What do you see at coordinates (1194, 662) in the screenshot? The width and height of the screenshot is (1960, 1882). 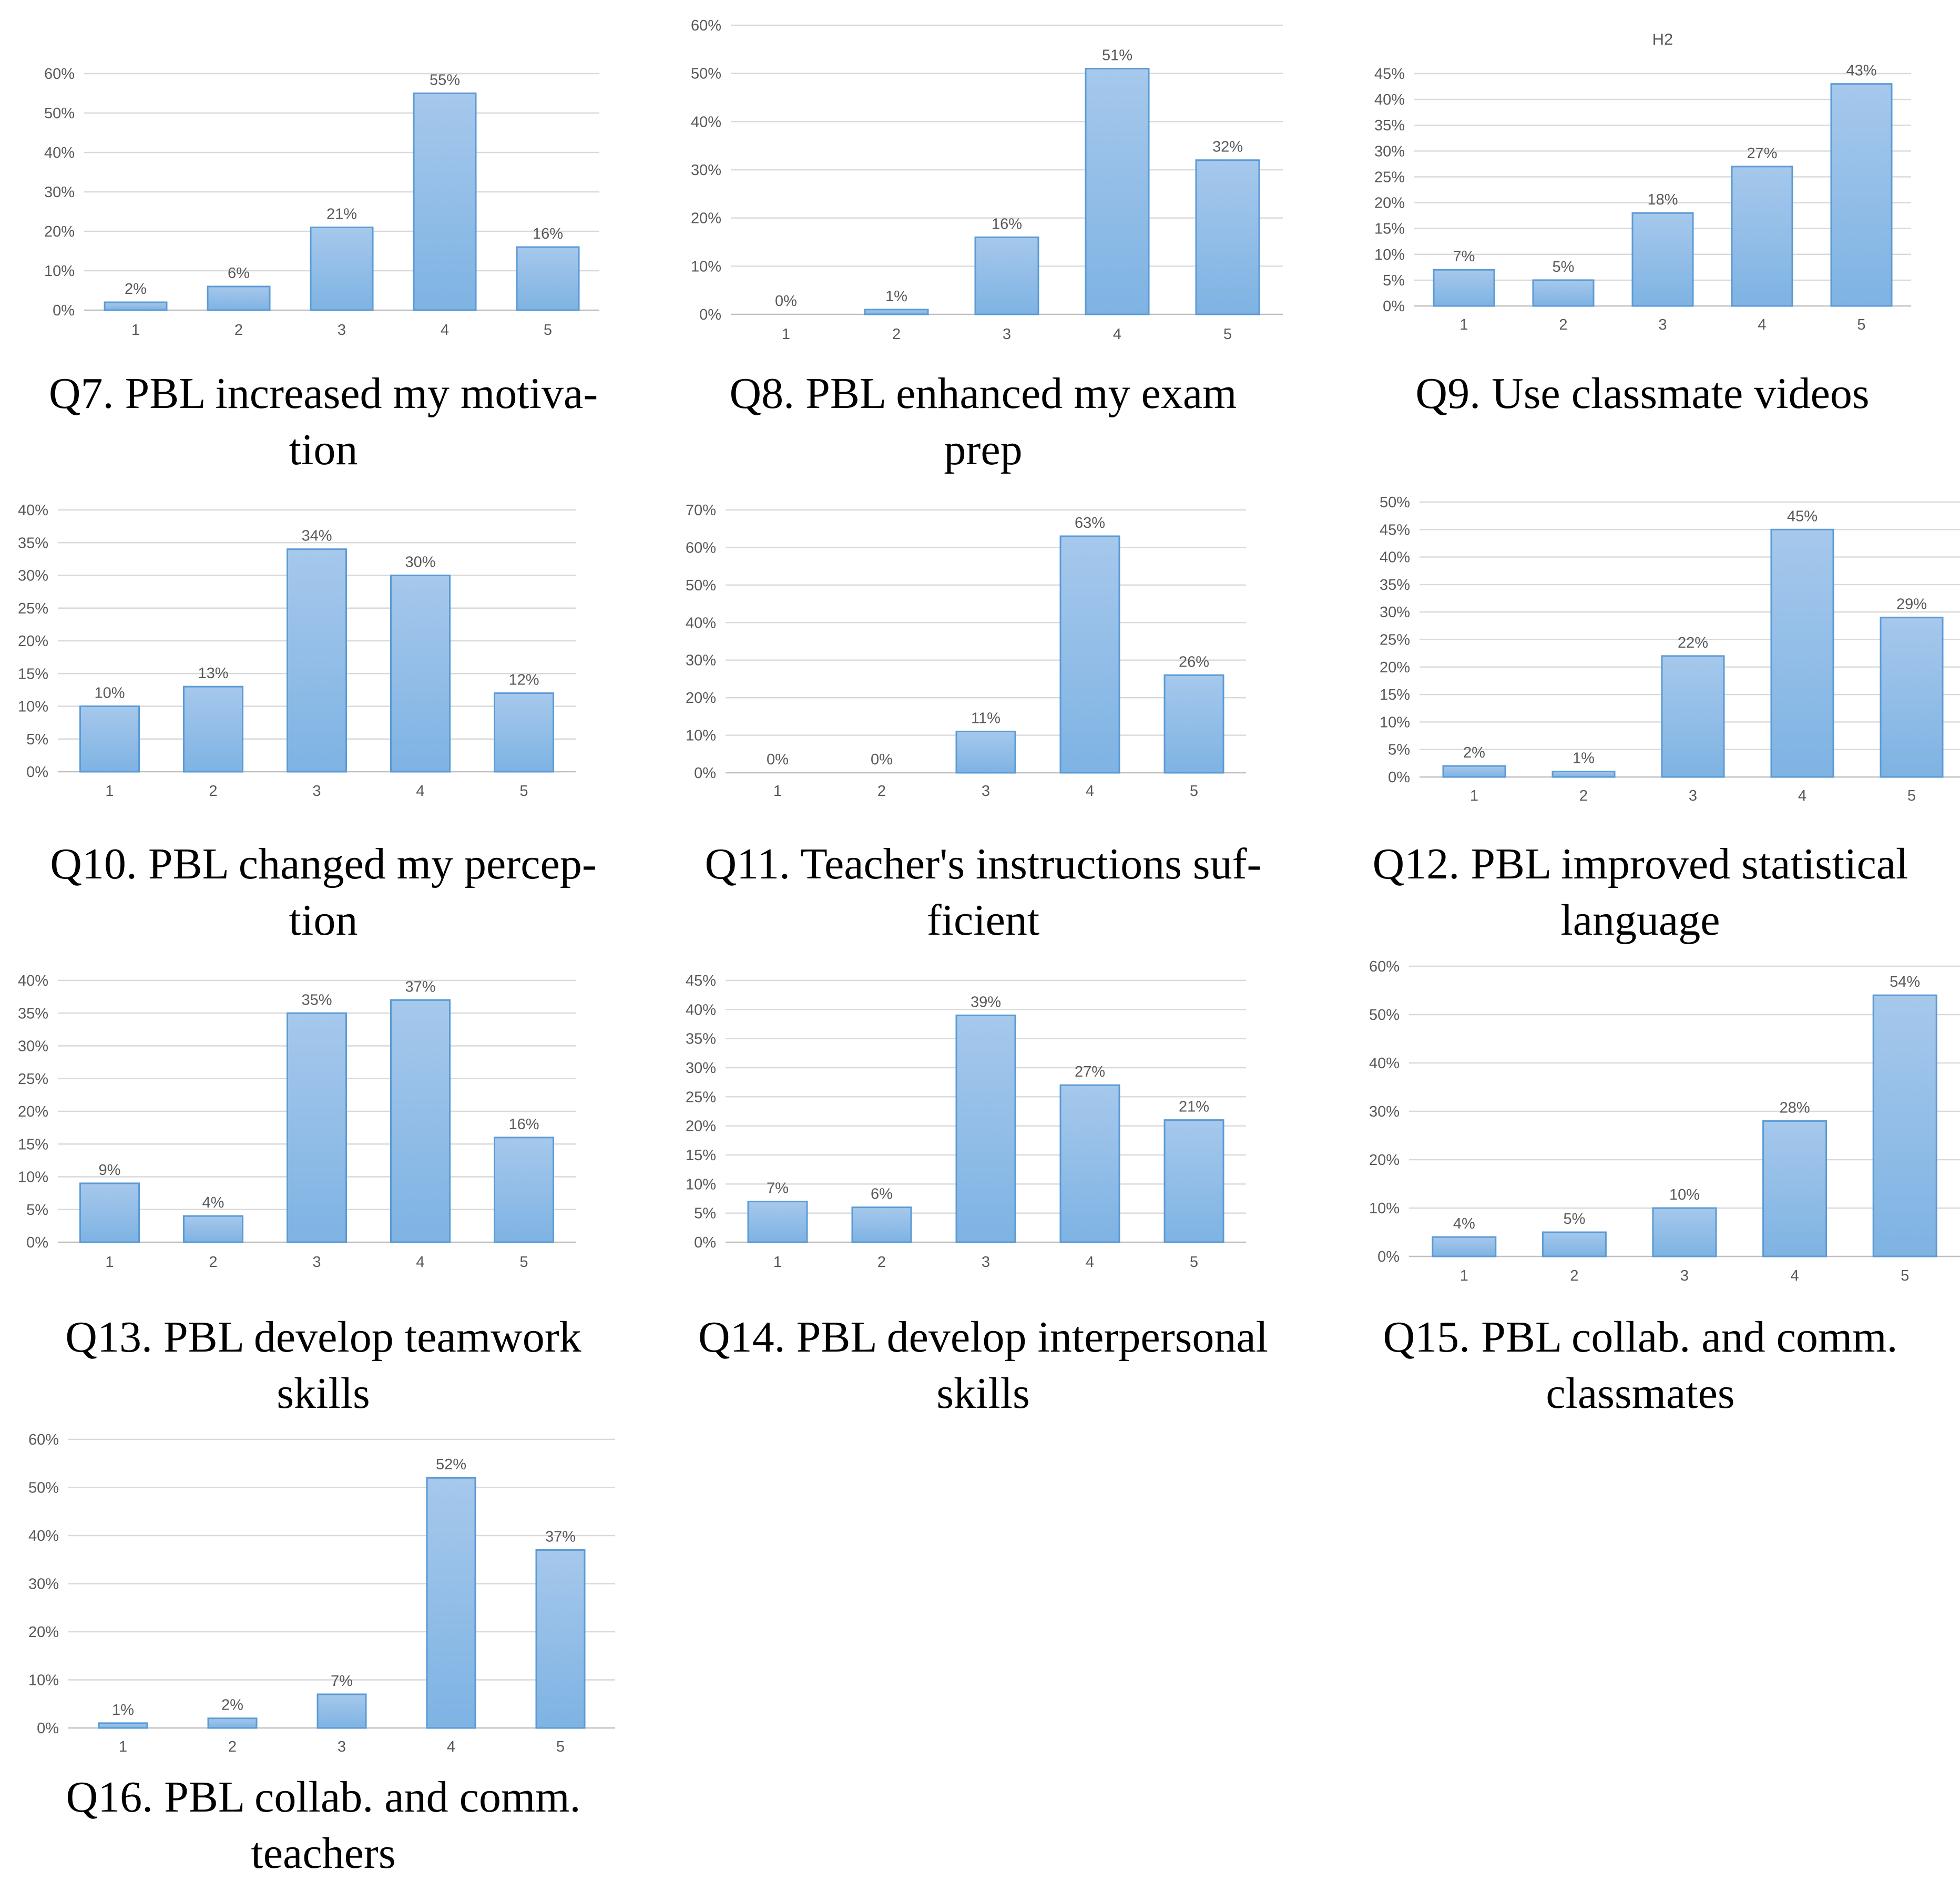 I see `q11-data-label: 26%` at bounding box center [1194, 662].